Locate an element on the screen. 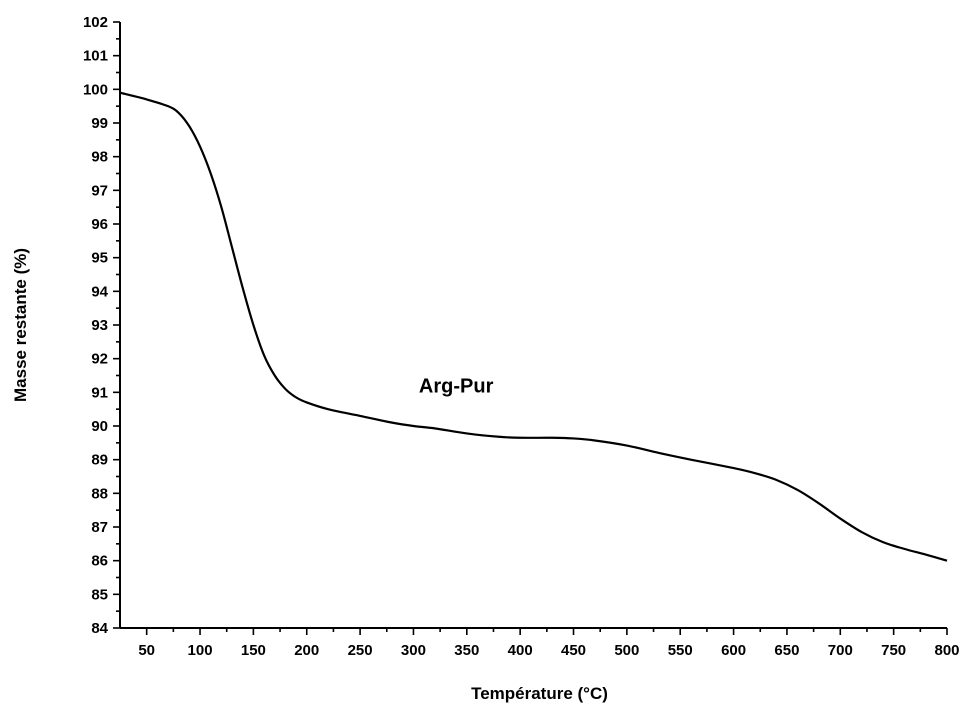  series-annotation: Arg-Pur is located at coordinates (456, 386).